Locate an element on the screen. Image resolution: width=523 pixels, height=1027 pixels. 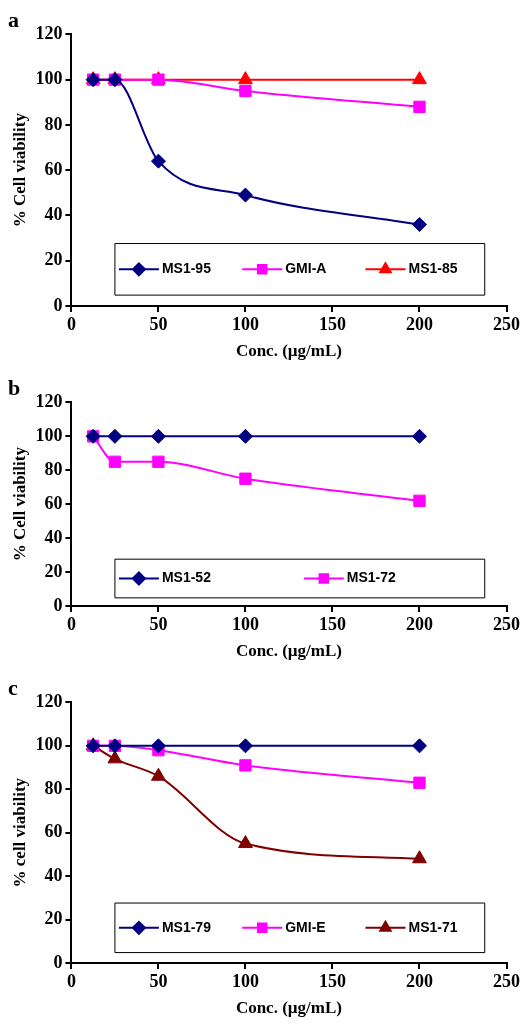
legend-label: MS1-71 is located at coordinates (433, 926).